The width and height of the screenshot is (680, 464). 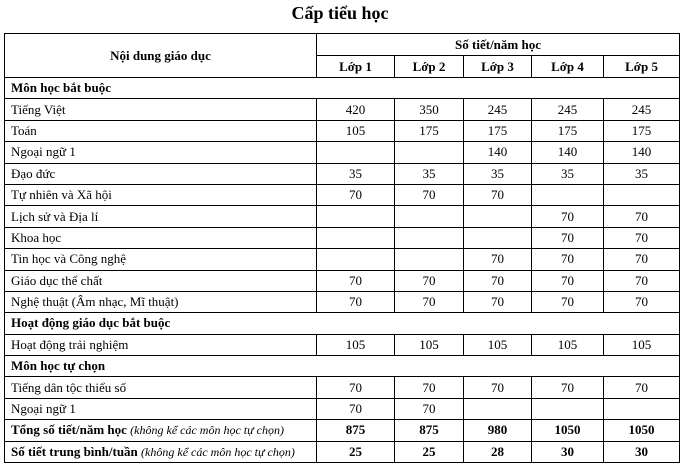 I want to click on section-label: Hoạt động giáo dục bắt buộc, so click(x=341, y=323).